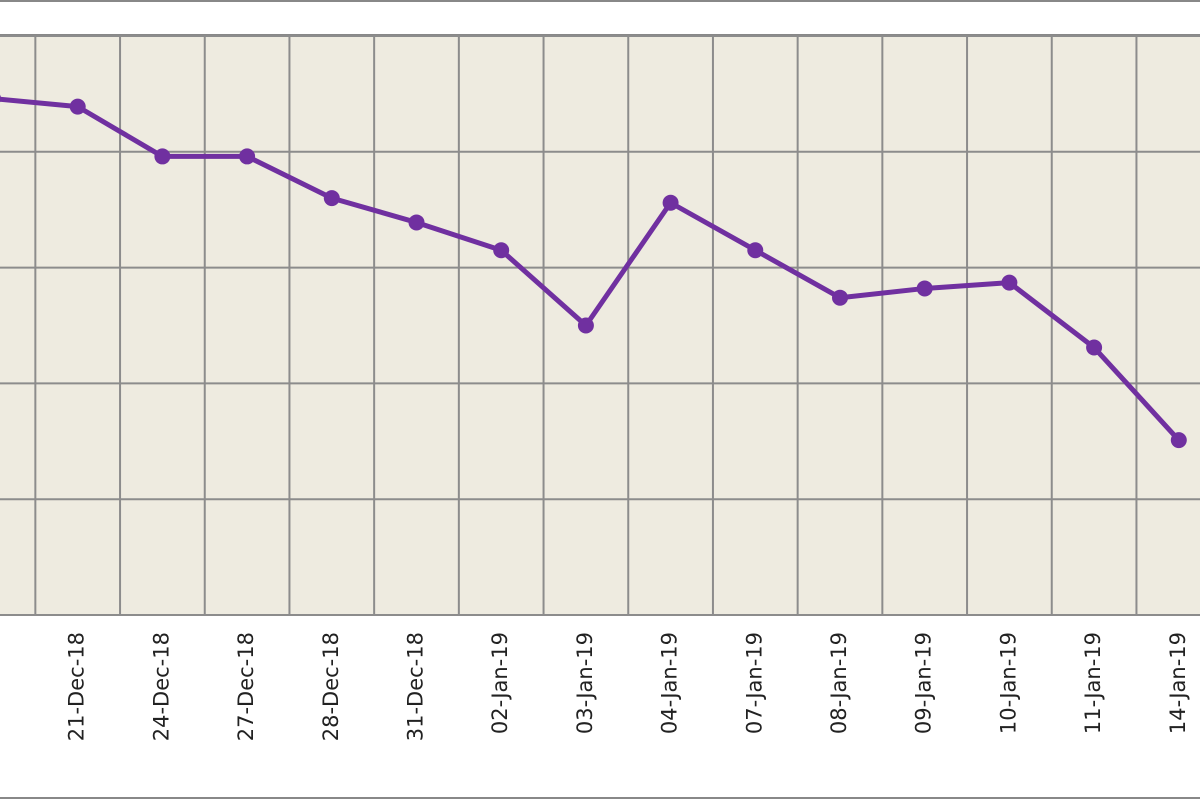 This screenshot has height=800, width=1200. Describe the element at coordinates (246, 686) in the screenshot. I see `x-tick-label: 27-Dec-18` at that location.